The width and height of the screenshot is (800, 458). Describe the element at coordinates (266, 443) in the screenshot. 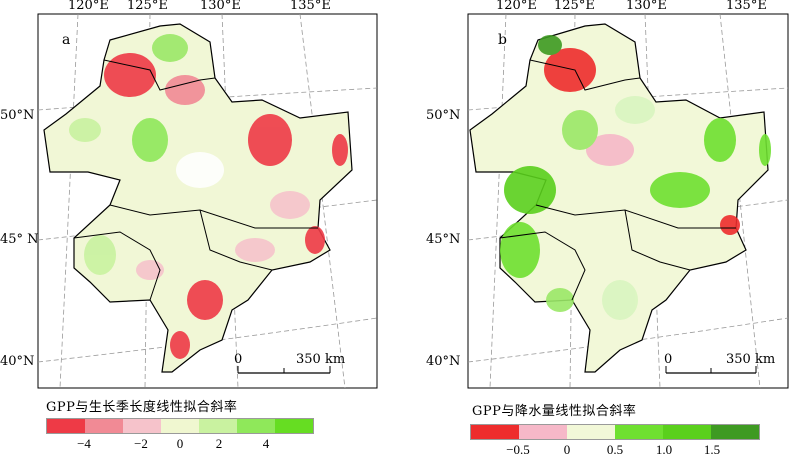

I see `legend-tick: 4` at that location.